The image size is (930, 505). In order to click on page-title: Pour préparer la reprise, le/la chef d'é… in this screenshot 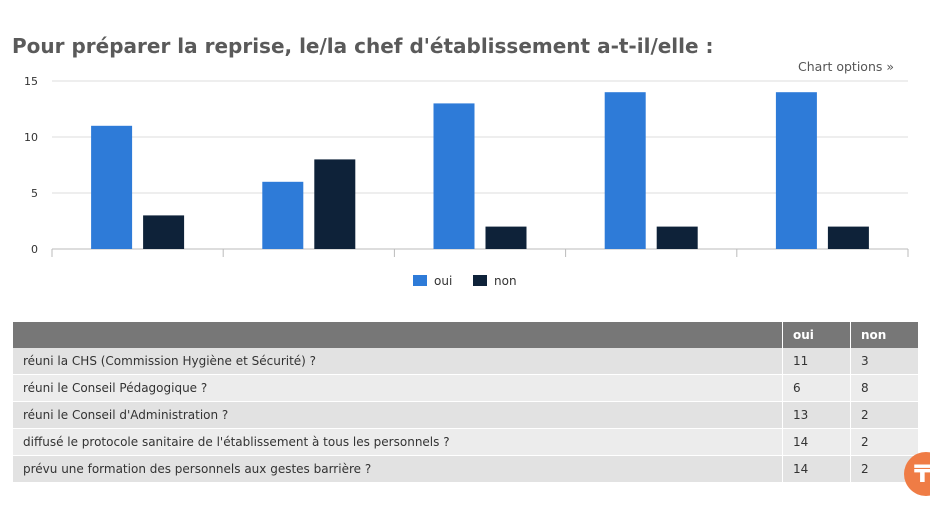, I will do `click(363, 46)`.